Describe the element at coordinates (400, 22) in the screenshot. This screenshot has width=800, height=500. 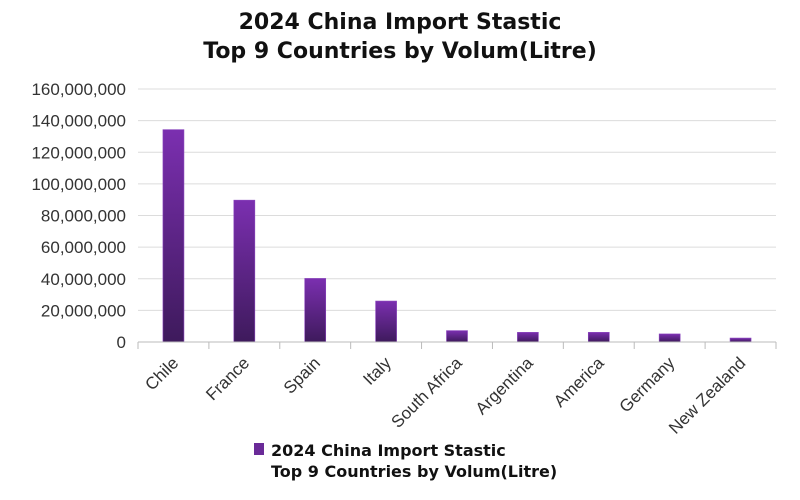
I see `title-line-1: 2024 China Import Stastic` at that location.